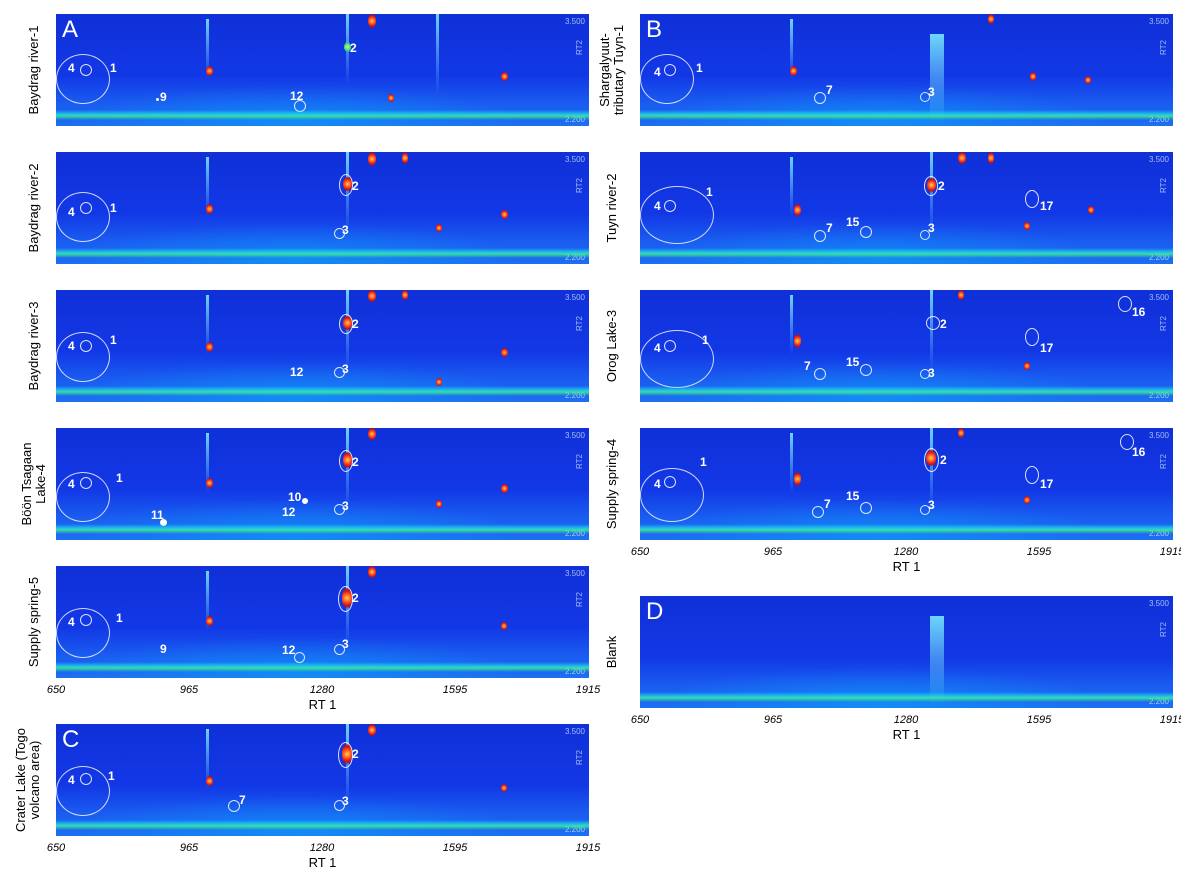 This screenshot has height=872, width=1181. What do you see at coordinates (906, 484) in the screenshot?
I see `panel-supply-spring-4: 4 1 16 2 17 7 15 3 3.500 RT2 2.200` at bounding box center [906, 484].